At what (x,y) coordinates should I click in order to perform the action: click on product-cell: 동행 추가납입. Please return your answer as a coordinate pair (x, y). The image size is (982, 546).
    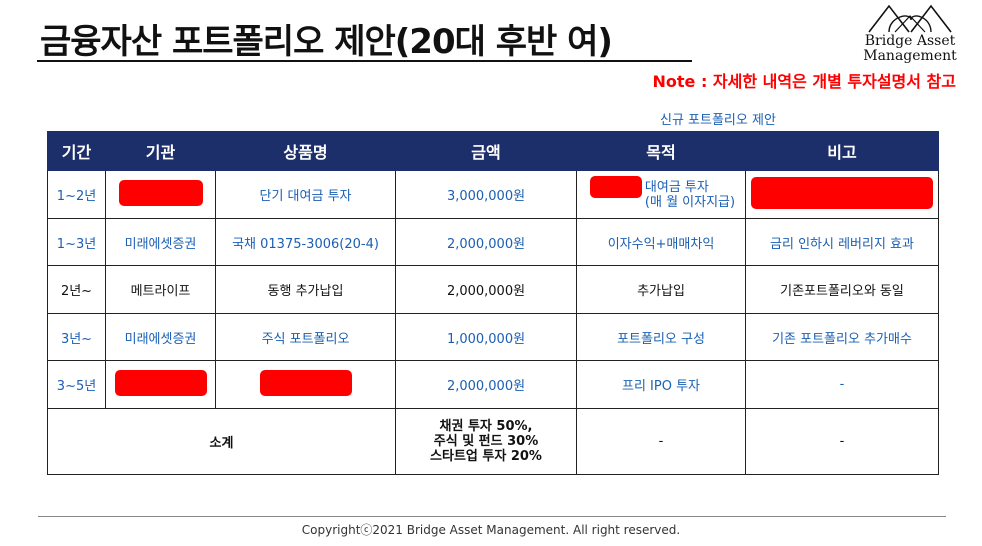
    Looking at the image, I should click on (305, 289).